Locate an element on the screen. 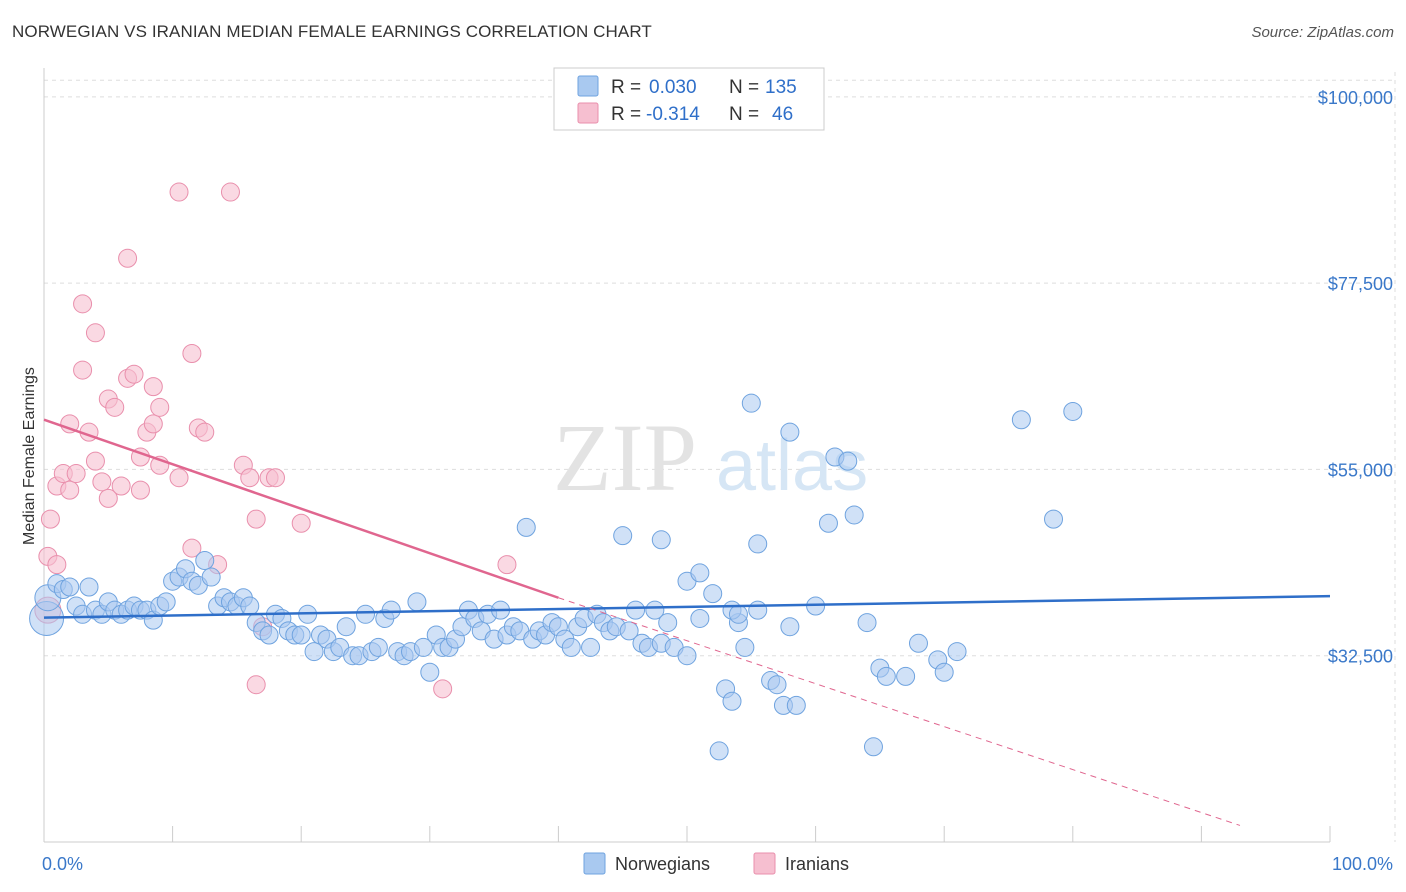  norwegian-trend-line is located at coordinates (687, 606).